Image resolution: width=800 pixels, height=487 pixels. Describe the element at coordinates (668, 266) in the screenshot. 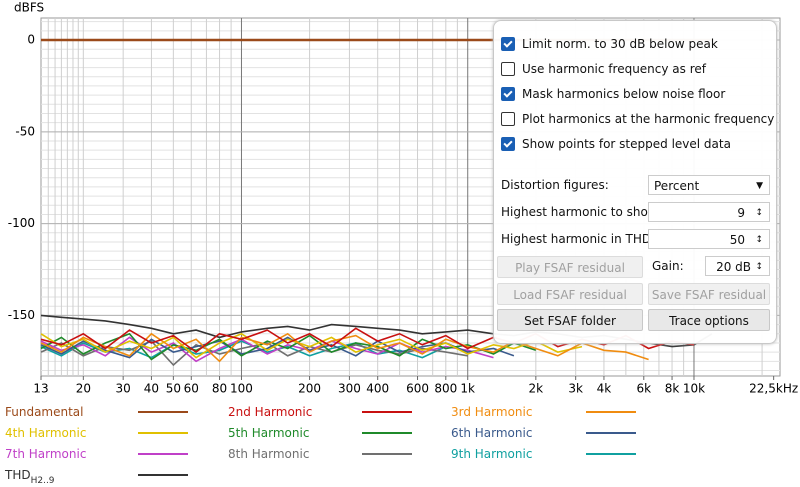

I see `field-label: Gain:` at that location.